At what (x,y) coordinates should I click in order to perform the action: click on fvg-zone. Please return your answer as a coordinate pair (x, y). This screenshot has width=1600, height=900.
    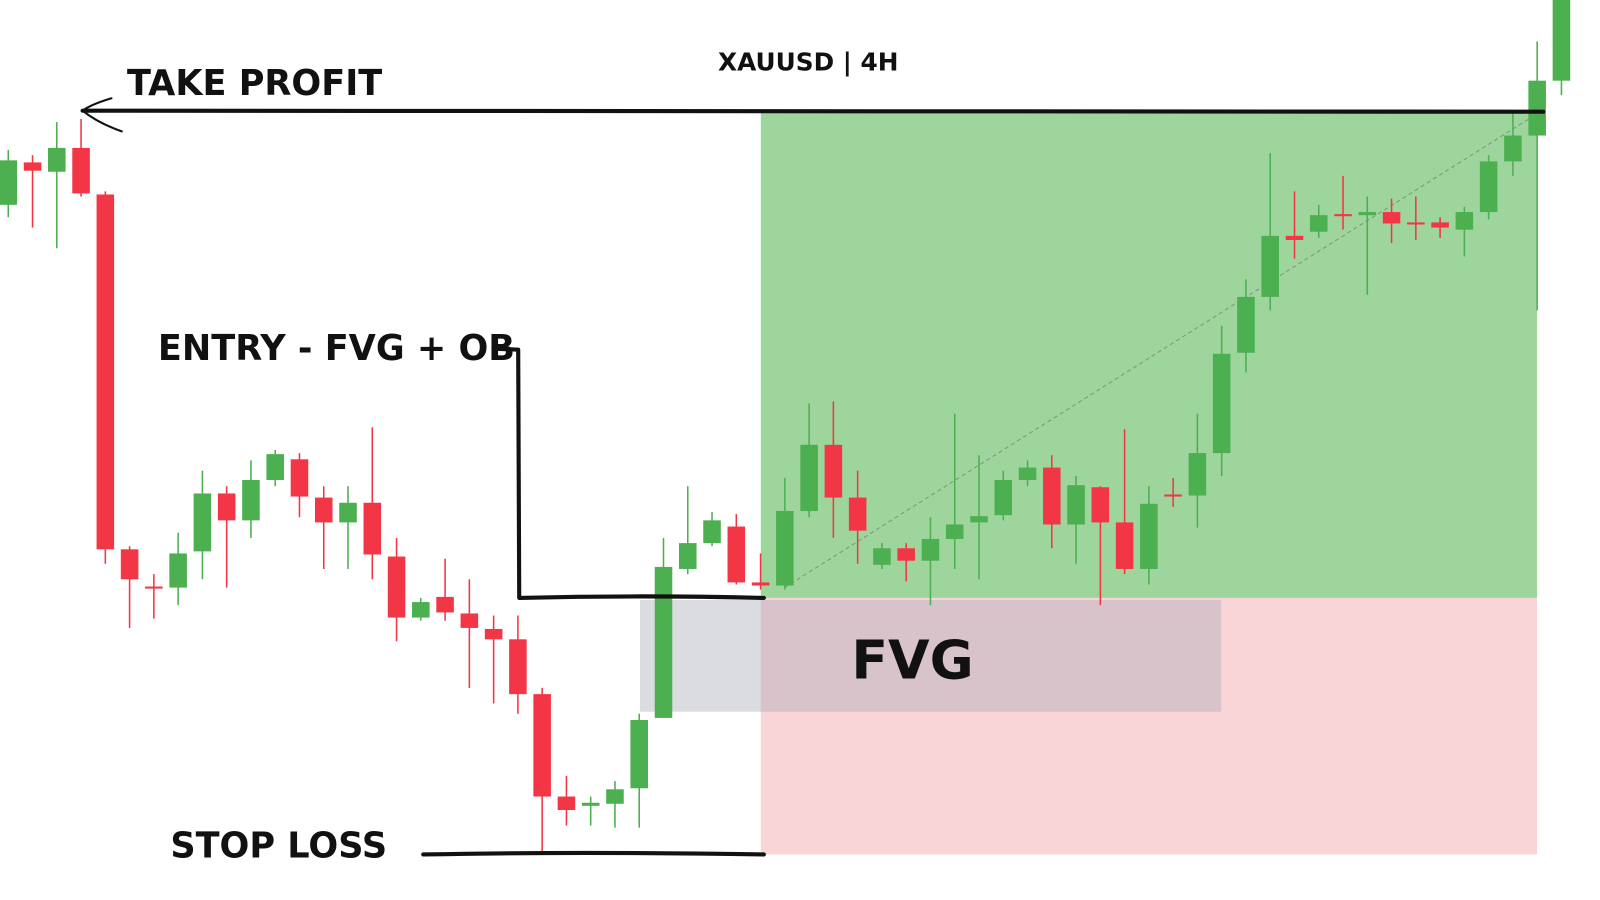
    Looking at the image, I should click on (931, 656).